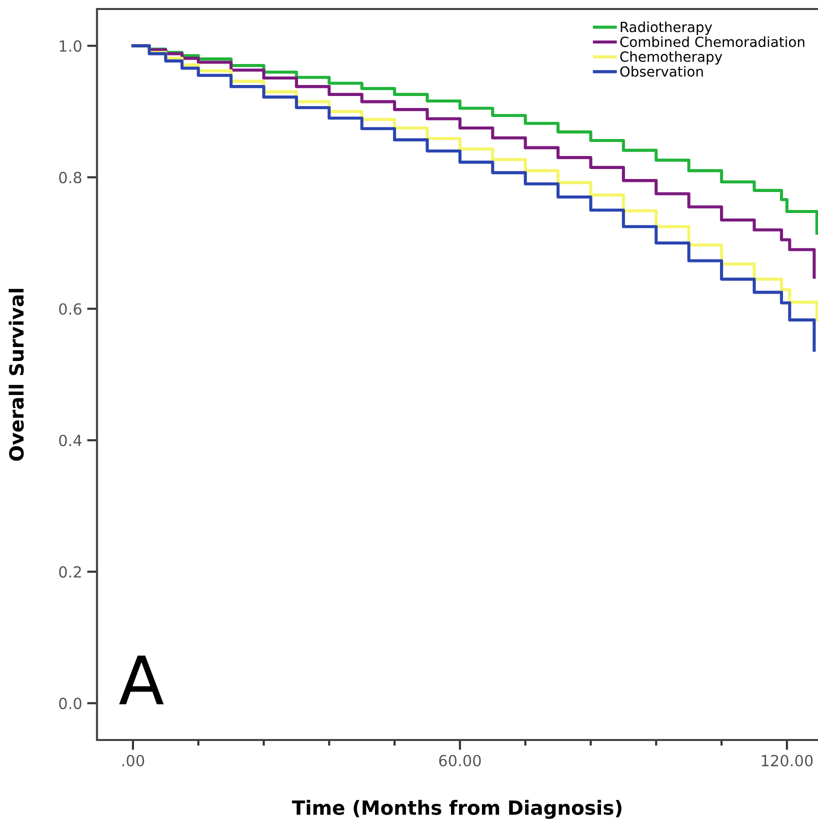 The width and height of the screenshot is (818, 820). I want to click on y-tick-label: 0.0, so click(70, 704).